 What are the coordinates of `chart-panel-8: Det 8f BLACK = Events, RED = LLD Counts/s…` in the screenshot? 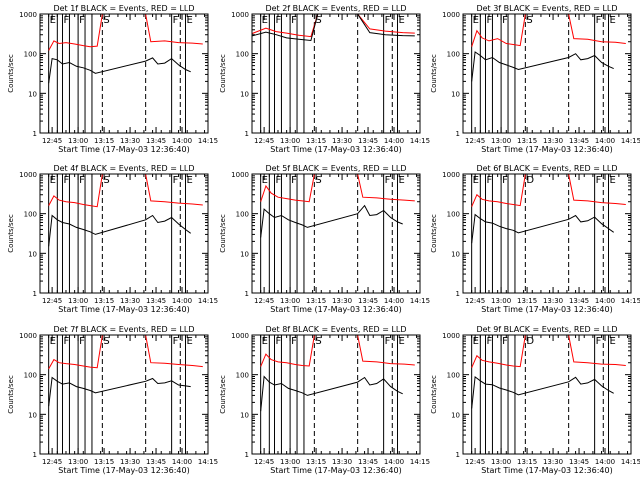 It's located at (324, 400).